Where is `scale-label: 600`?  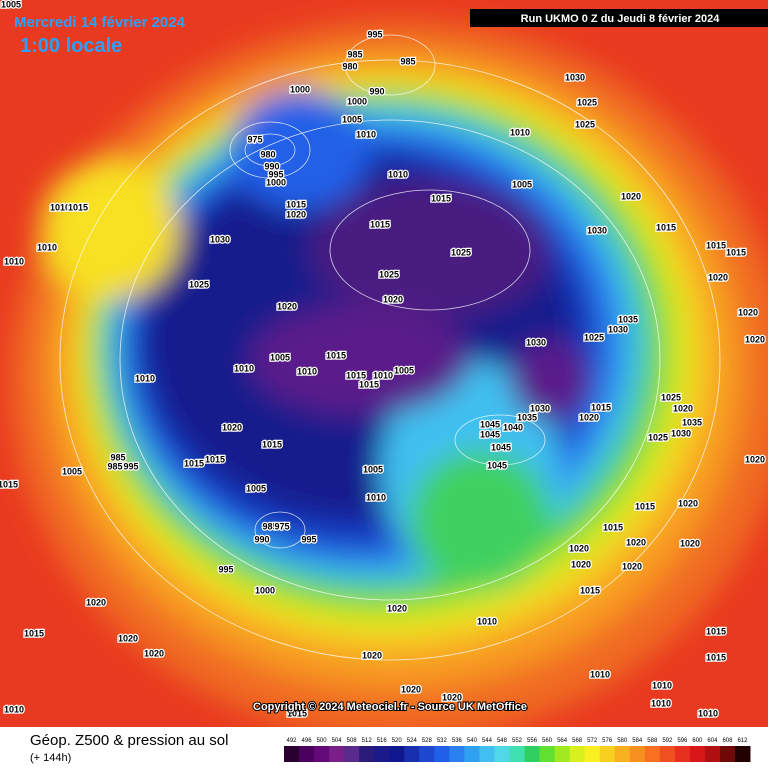
scale-label: 600 is located at coordinates (697, 741).